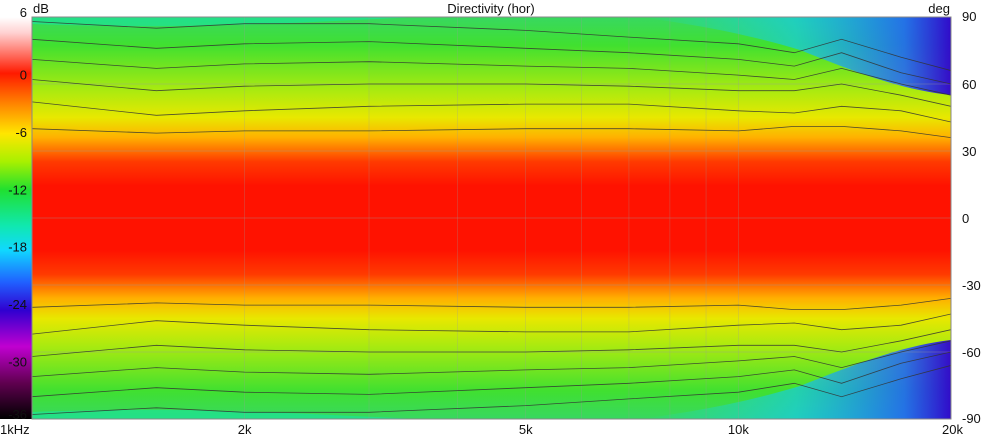 The image size is (988, 436). Describe the element at coordinates (971, 352) in the screenshot. I see `degree-tick-label: -60` at that location.